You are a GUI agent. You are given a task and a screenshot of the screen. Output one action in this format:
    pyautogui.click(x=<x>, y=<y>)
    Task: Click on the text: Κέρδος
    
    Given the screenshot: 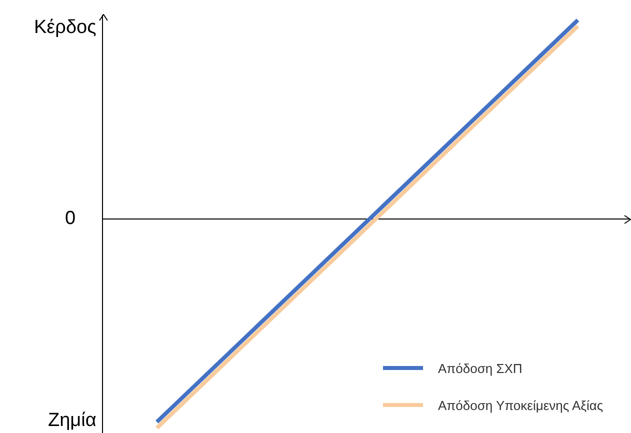 What is the action you would take?
    pyautogui.click(x=65, y=27)
    